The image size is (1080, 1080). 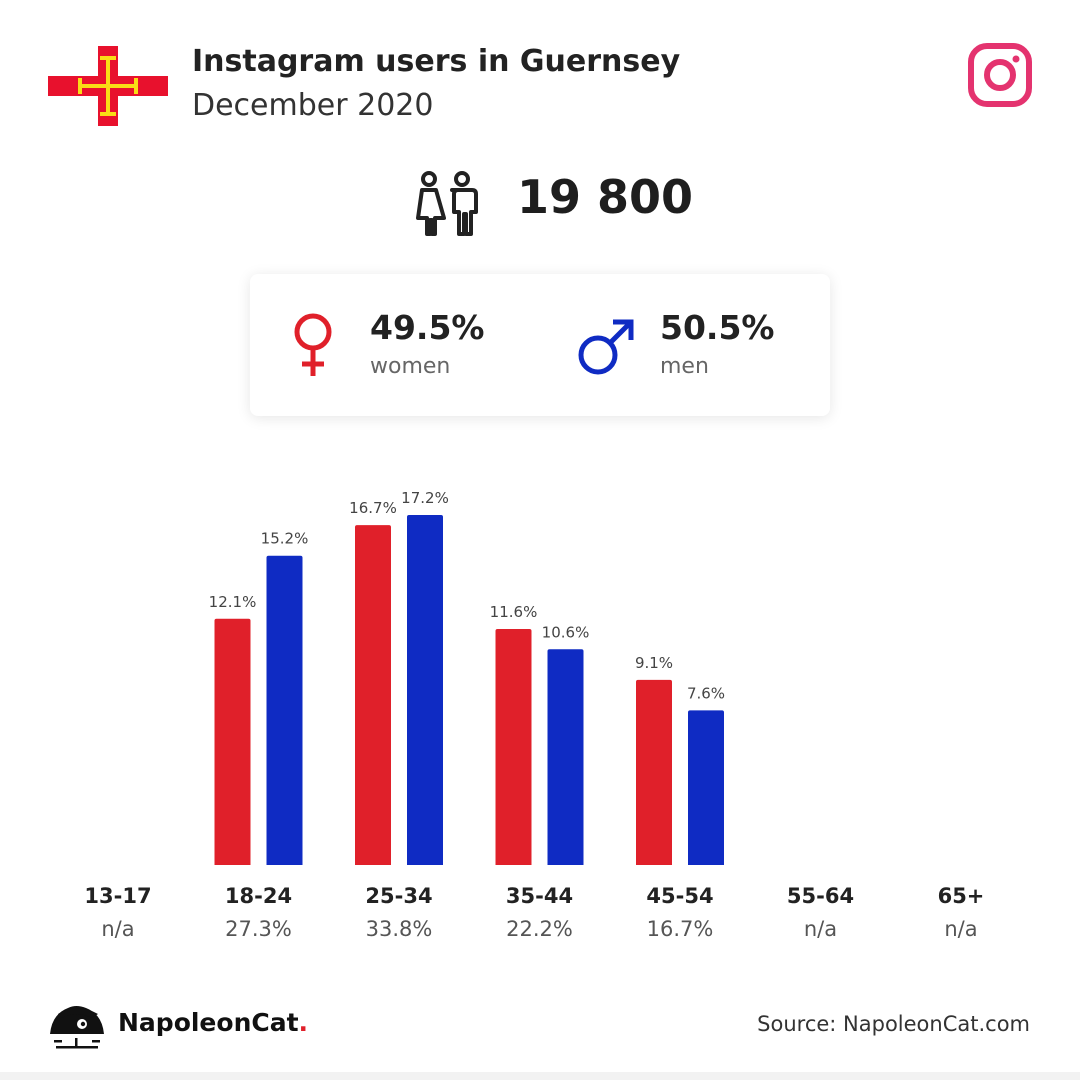 What do you see at coordinates (258, 929) in the screenshot?
I see `age-category-total: 27.3%` at bounding box center [258, 929].